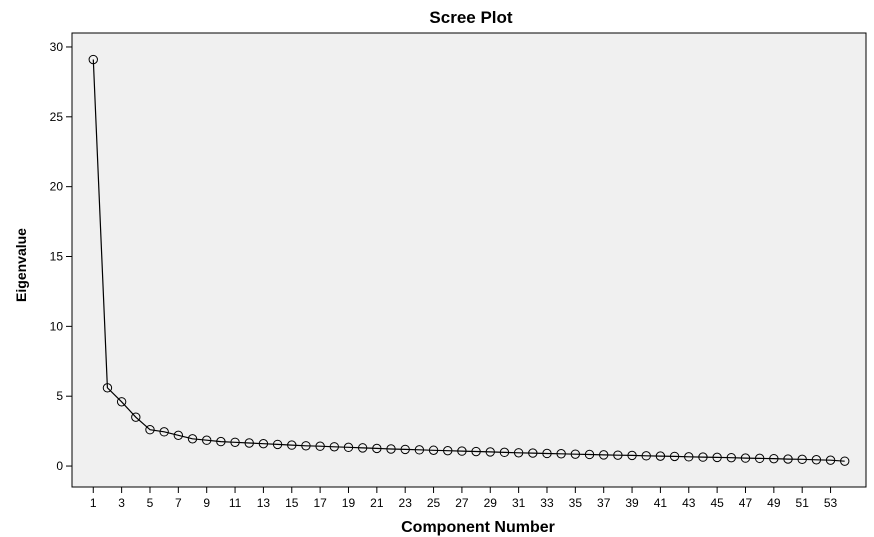 This screenshot has height=537, width=874. What do you see at coordinates (121, 503) in the screenshot?
I see `x-tick-label: 3` at bounding box center [121, 503].